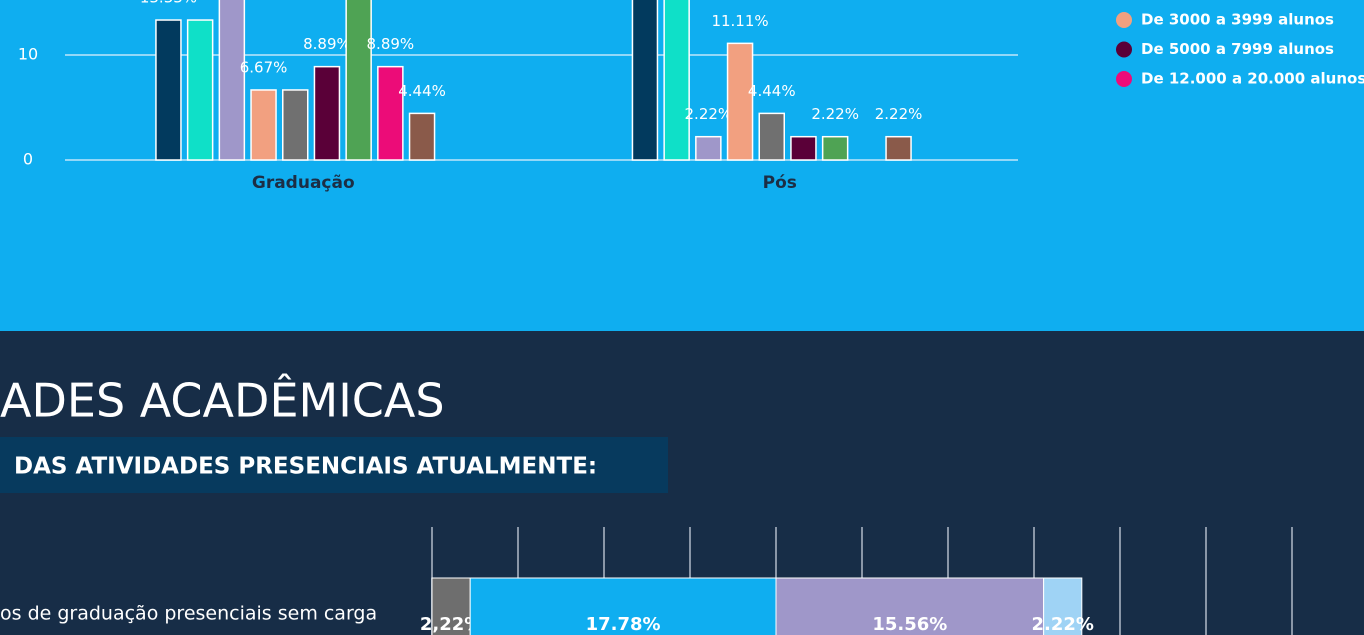 The width and height of the screenshot is (1364, 635). What do you see at coordinates (909, 624) in the screenshot?
I see `data-label: 15.56%` at bounding box center [909, 624].